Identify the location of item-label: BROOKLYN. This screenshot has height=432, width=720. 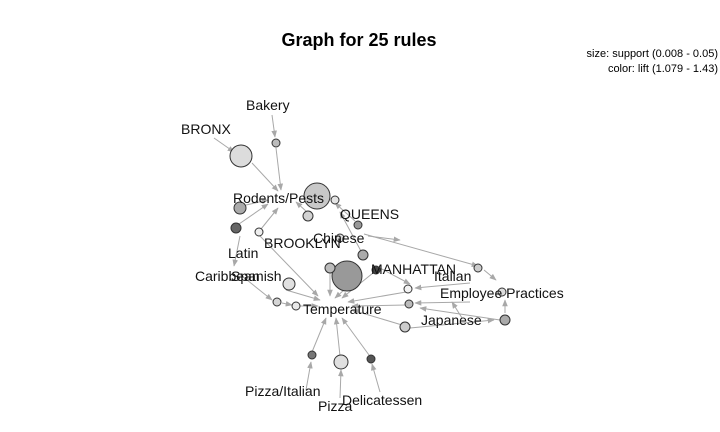
(302, 243).